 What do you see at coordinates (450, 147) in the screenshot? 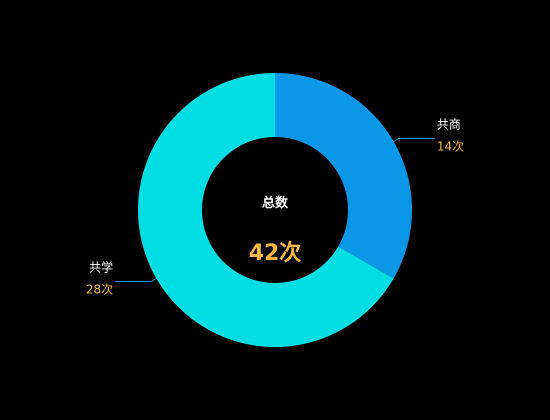
I see `slice-label-value-0: 14次` at bounding box center [450, 147].